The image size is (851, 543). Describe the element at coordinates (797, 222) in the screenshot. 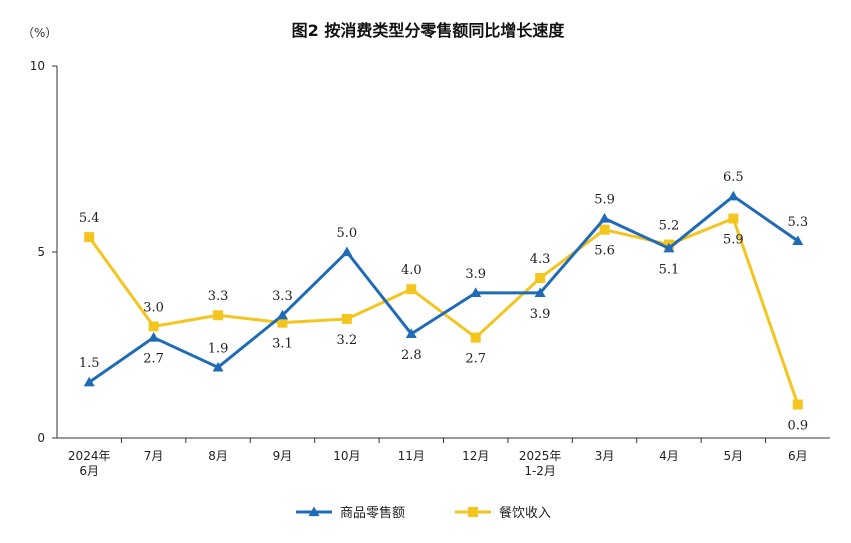

I see `data-label: 5.3` at that location.